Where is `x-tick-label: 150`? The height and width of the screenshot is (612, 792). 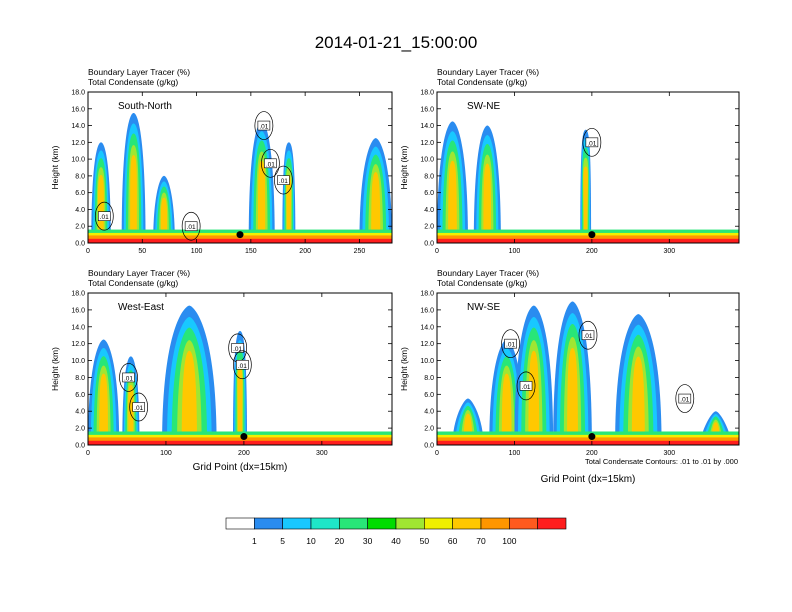 x-tick-label: 150 is located at coordinates (251, 251).